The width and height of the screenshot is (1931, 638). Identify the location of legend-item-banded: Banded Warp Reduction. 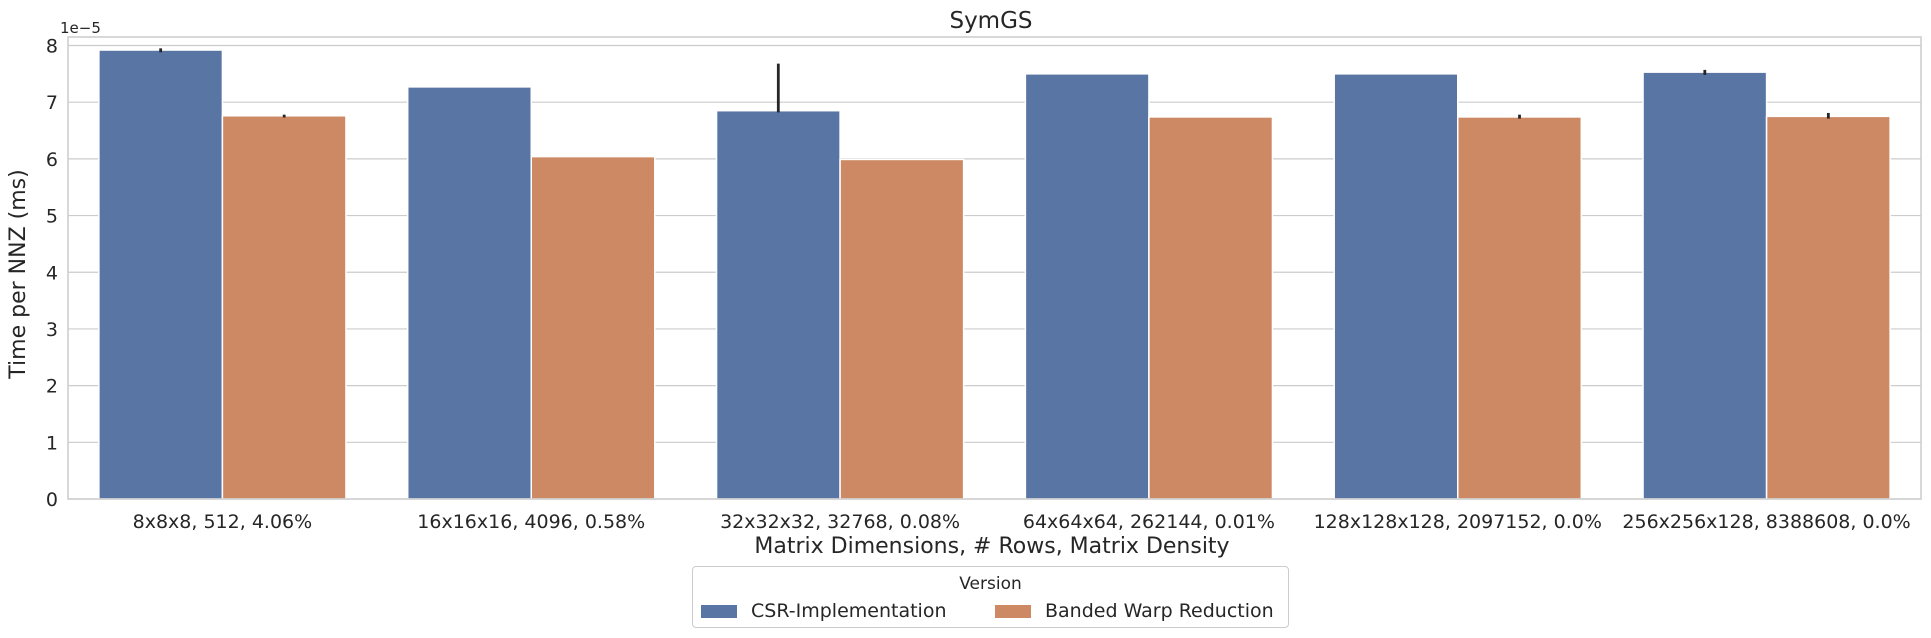
(1134, 611).